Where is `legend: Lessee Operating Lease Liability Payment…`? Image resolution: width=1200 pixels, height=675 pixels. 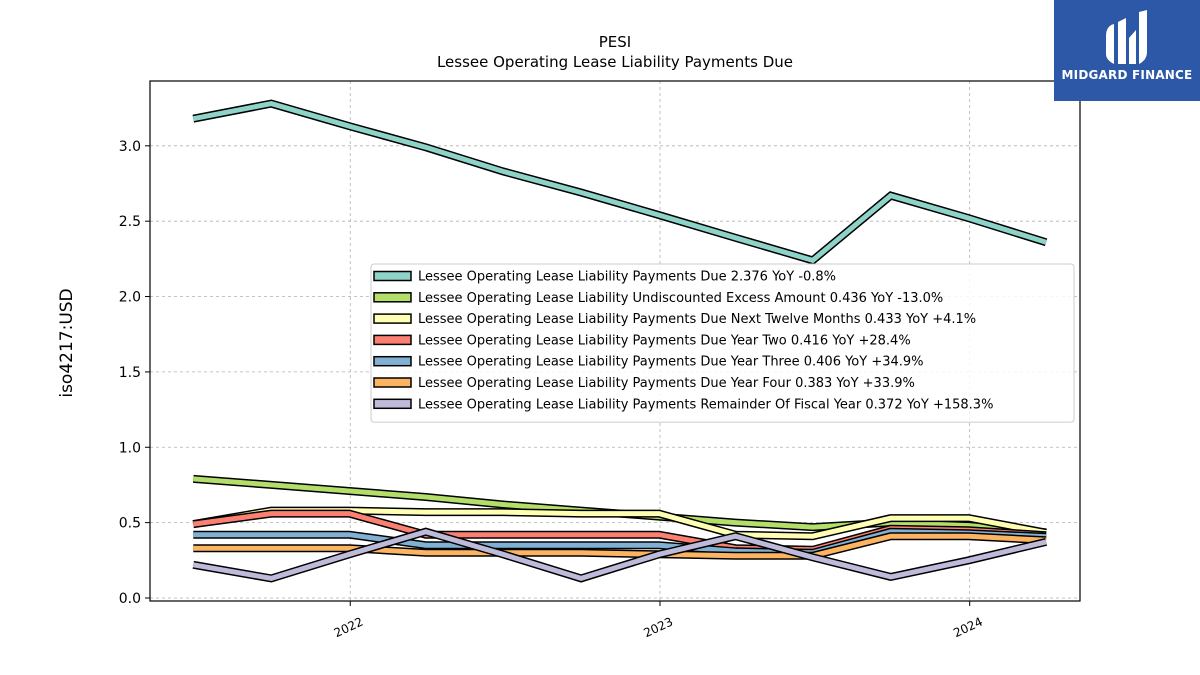 legend: Lessee Operating Lease Liability Payment… is located at coordinates (722, 343).